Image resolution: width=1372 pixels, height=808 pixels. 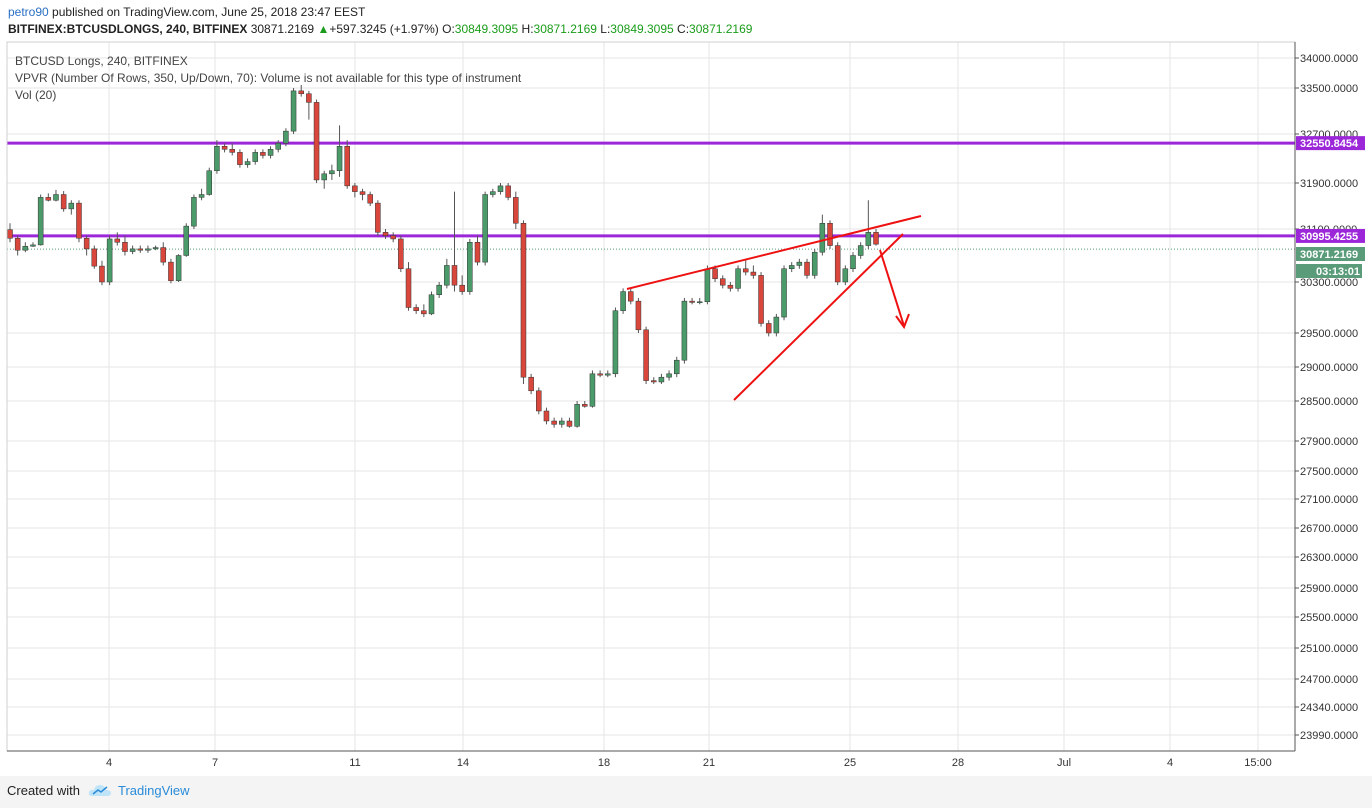 I want to click on price-label-text: 30995.4255, so click(x=1329, y=237).